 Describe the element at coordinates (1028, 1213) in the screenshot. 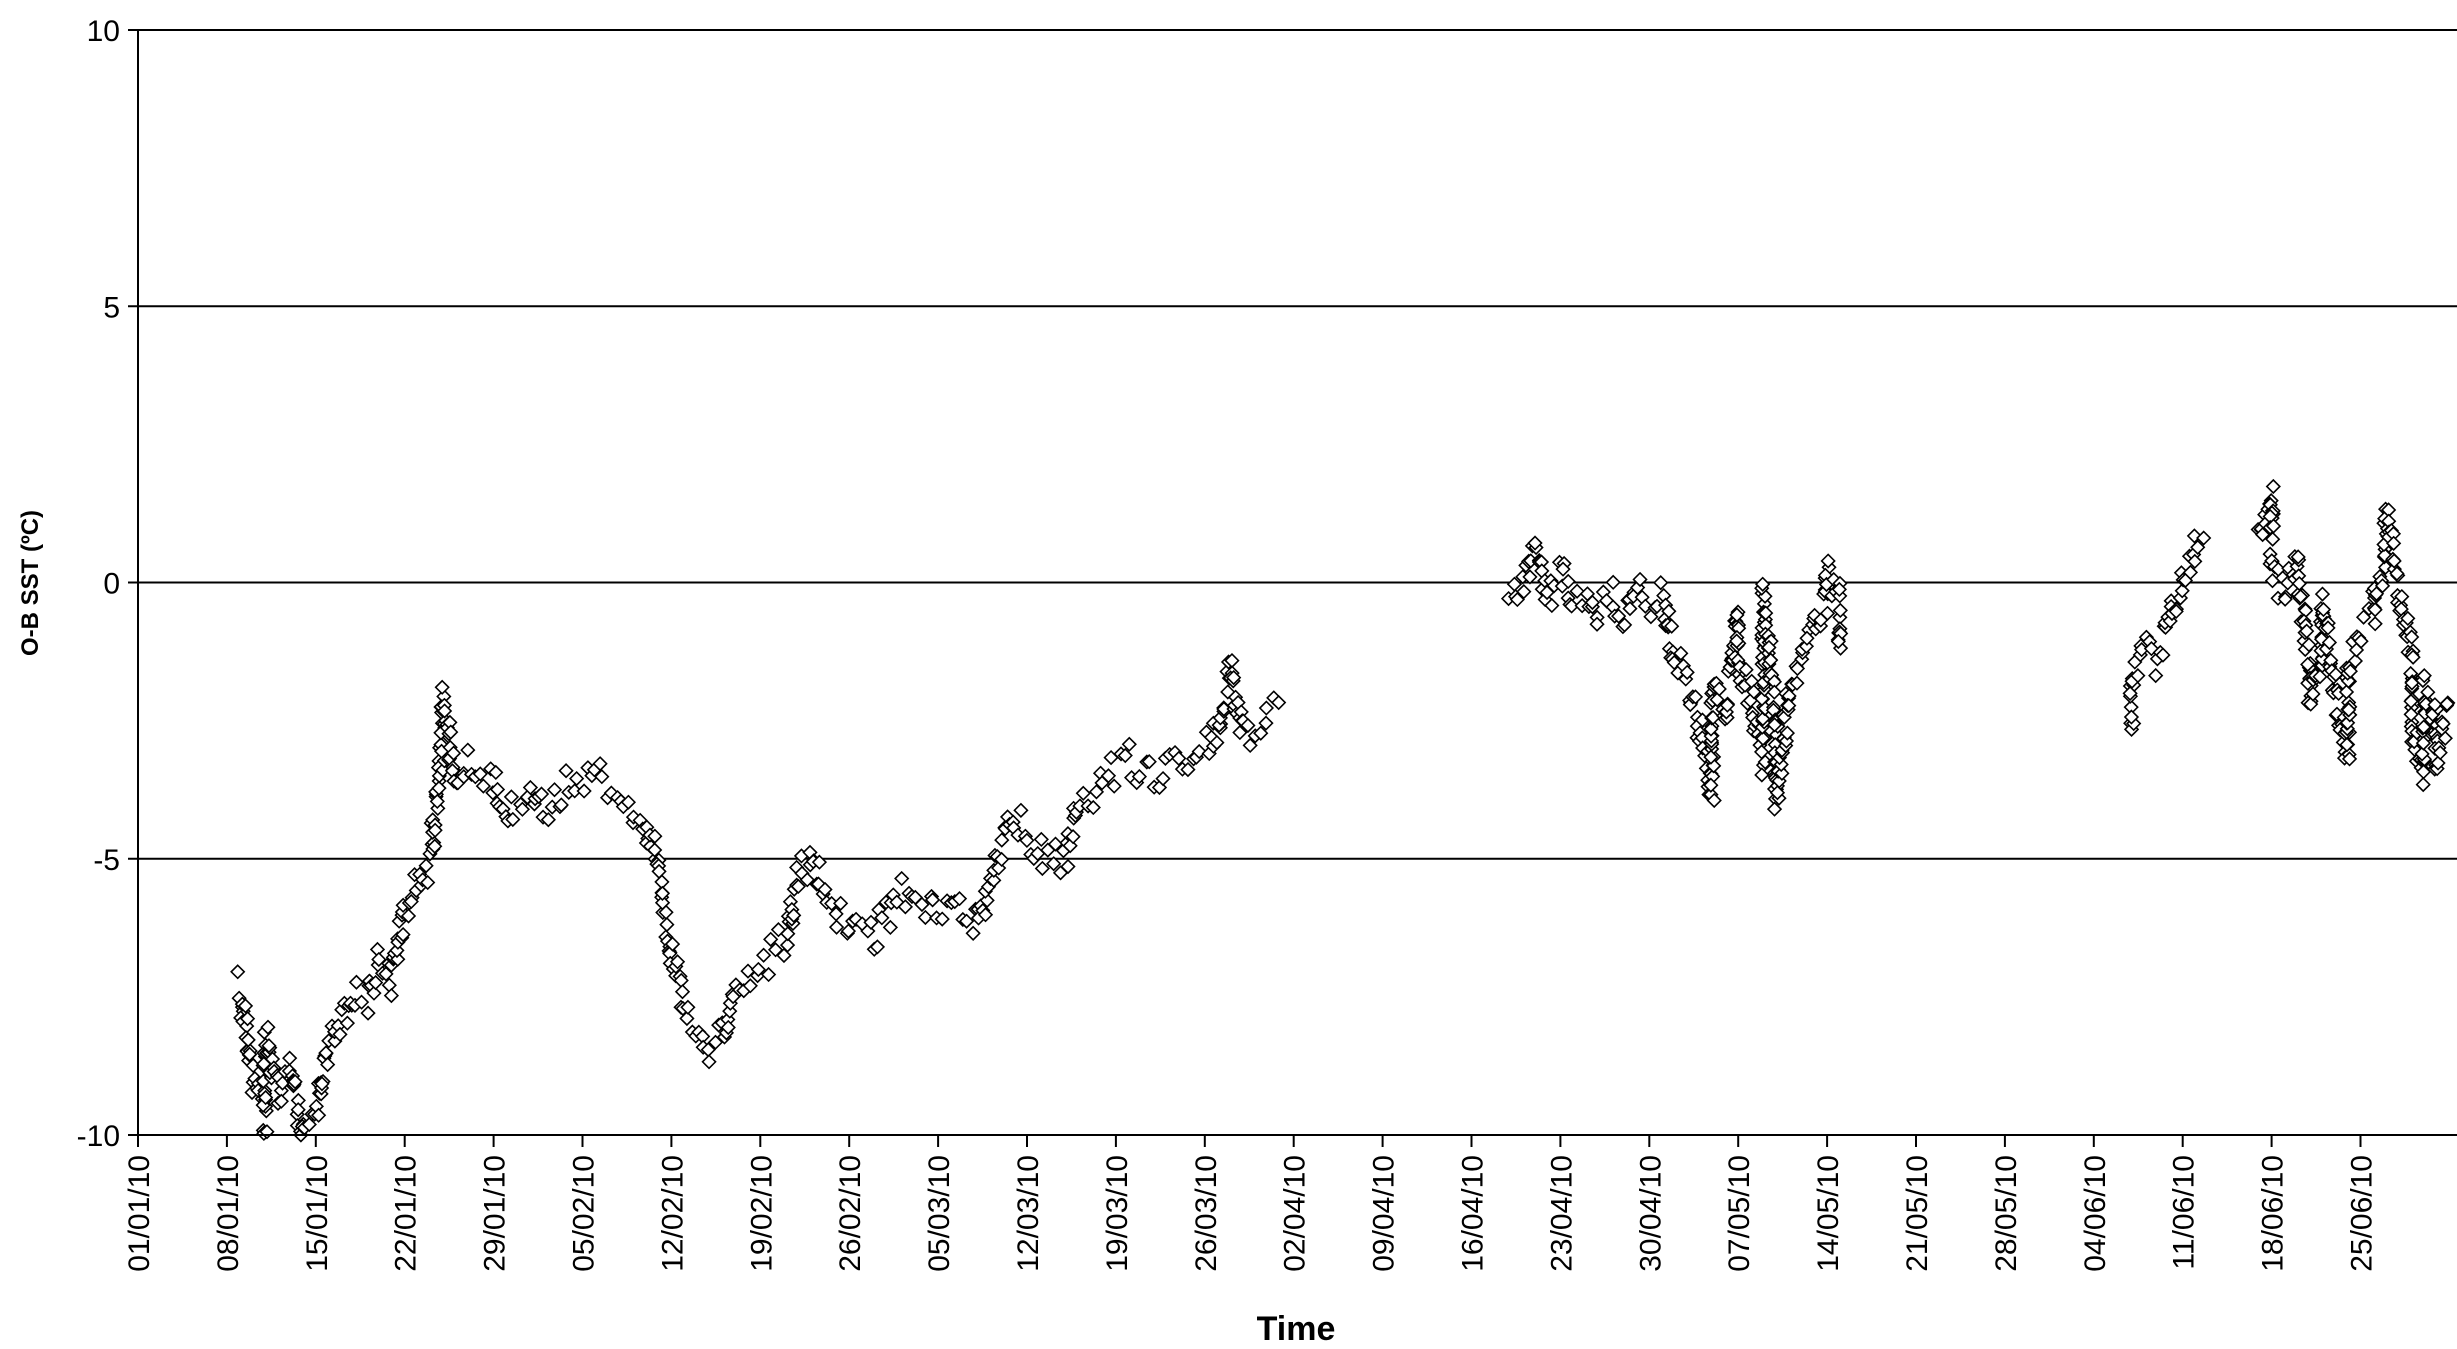

I see `x-tick-label: 12/03/10` at that location.